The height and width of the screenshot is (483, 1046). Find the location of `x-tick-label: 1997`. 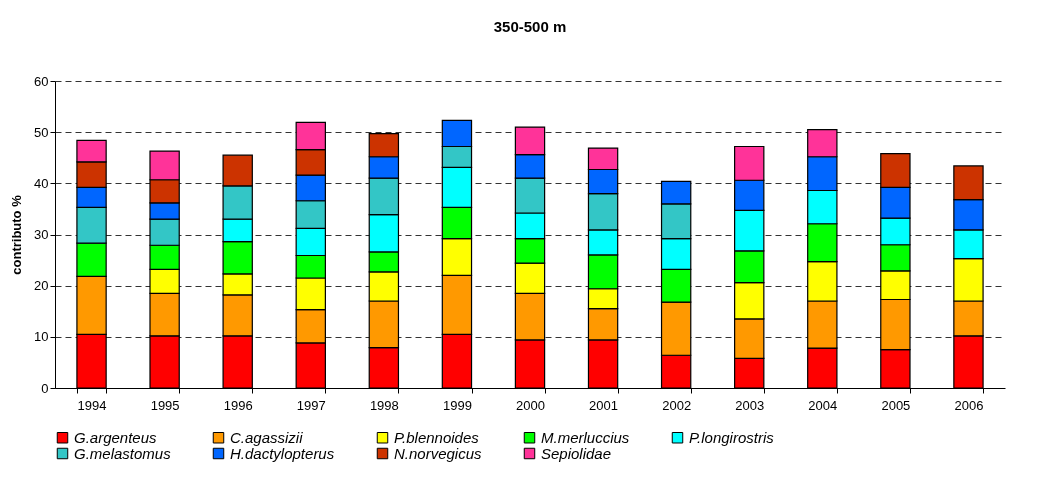

x-tick-label: 1997 is located at coordinates (311, 405).